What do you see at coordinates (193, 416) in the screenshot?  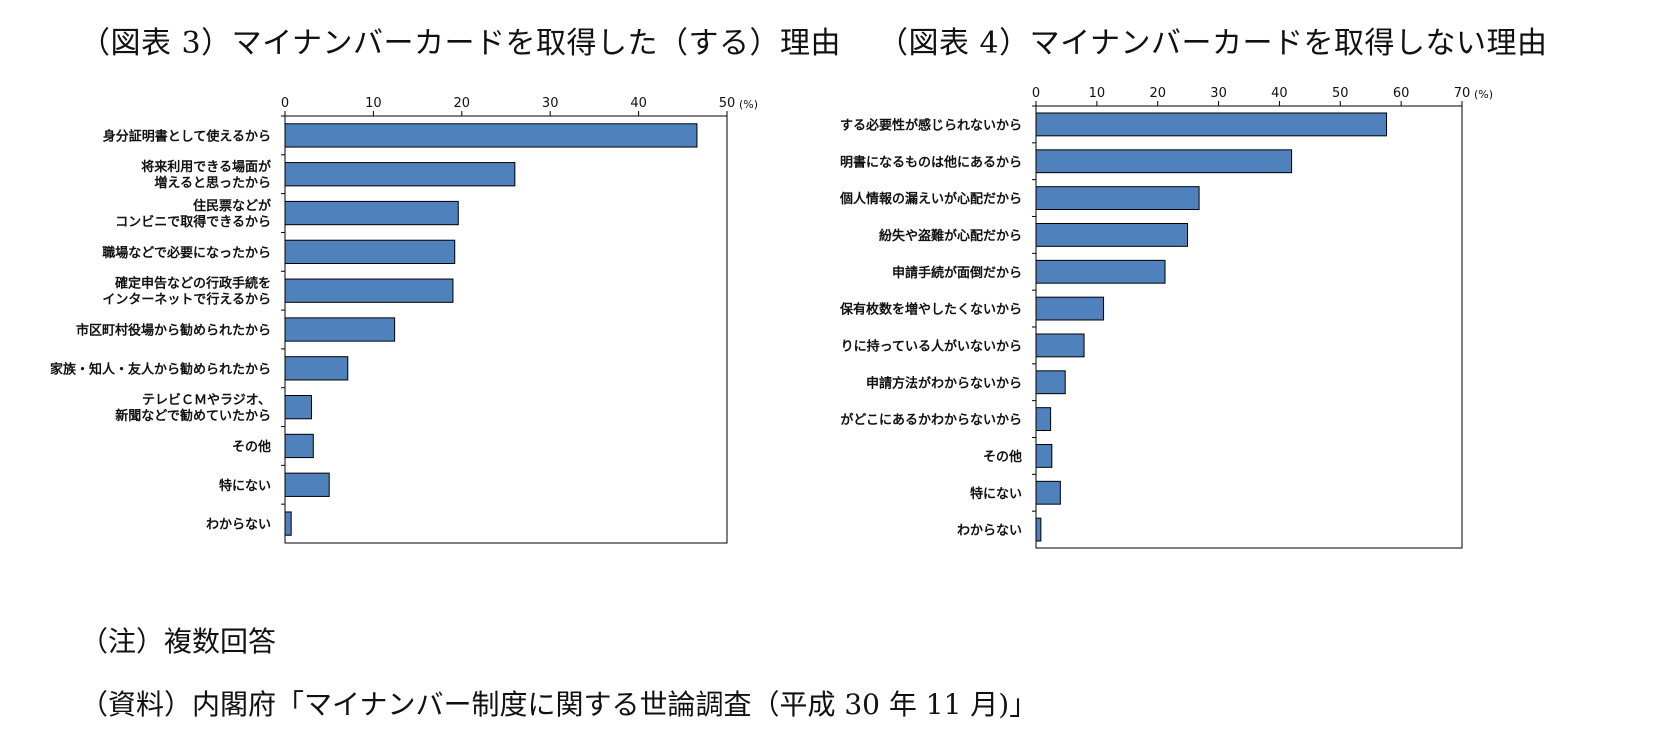 I see `category-label: 新聞などで勧めていたから` at bounding box center [193, 416].